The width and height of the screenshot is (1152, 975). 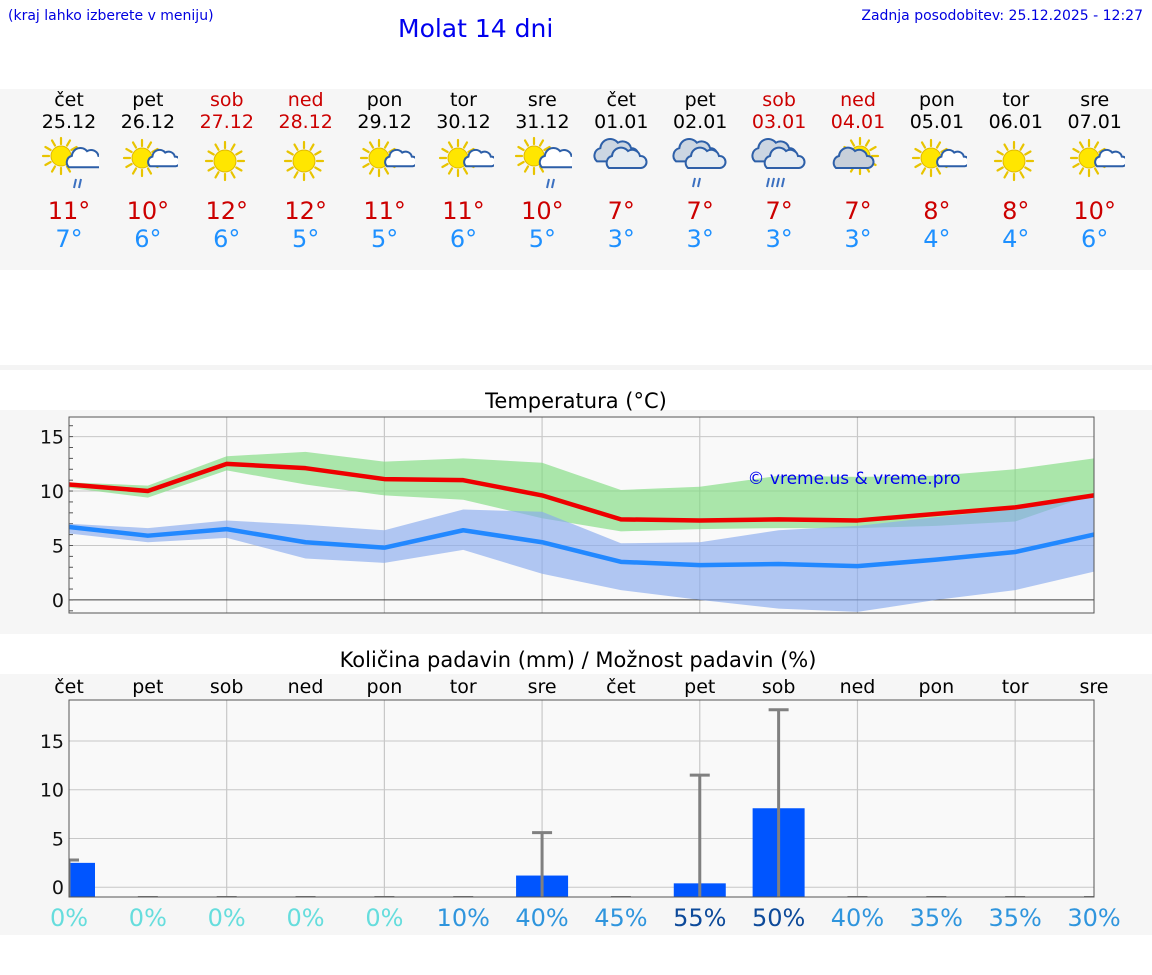 What do you see at coordinates (386, 164) in the screenshot?
I see `sun-cloud-icon` at bounding box center [386, 164].